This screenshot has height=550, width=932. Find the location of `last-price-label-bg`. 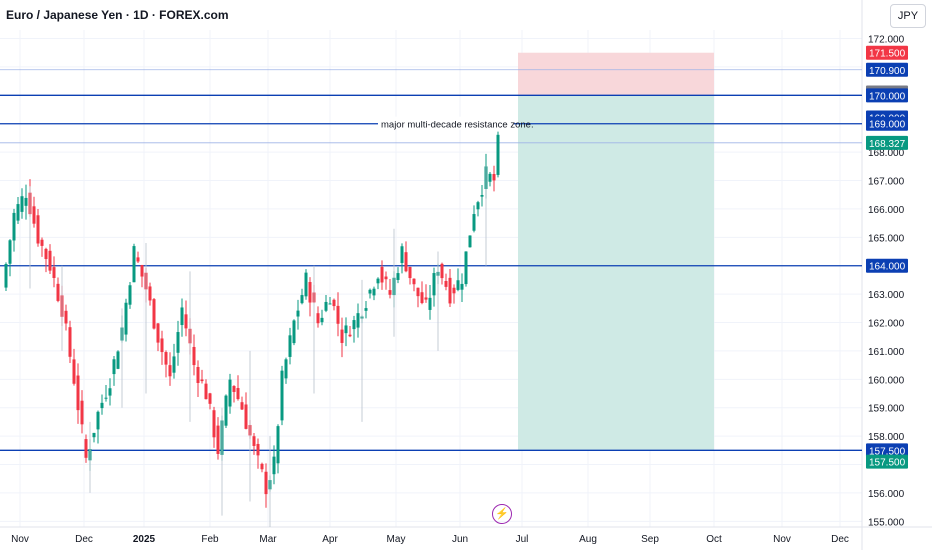

last-price-label-bg is located at coordinates (887, 142).